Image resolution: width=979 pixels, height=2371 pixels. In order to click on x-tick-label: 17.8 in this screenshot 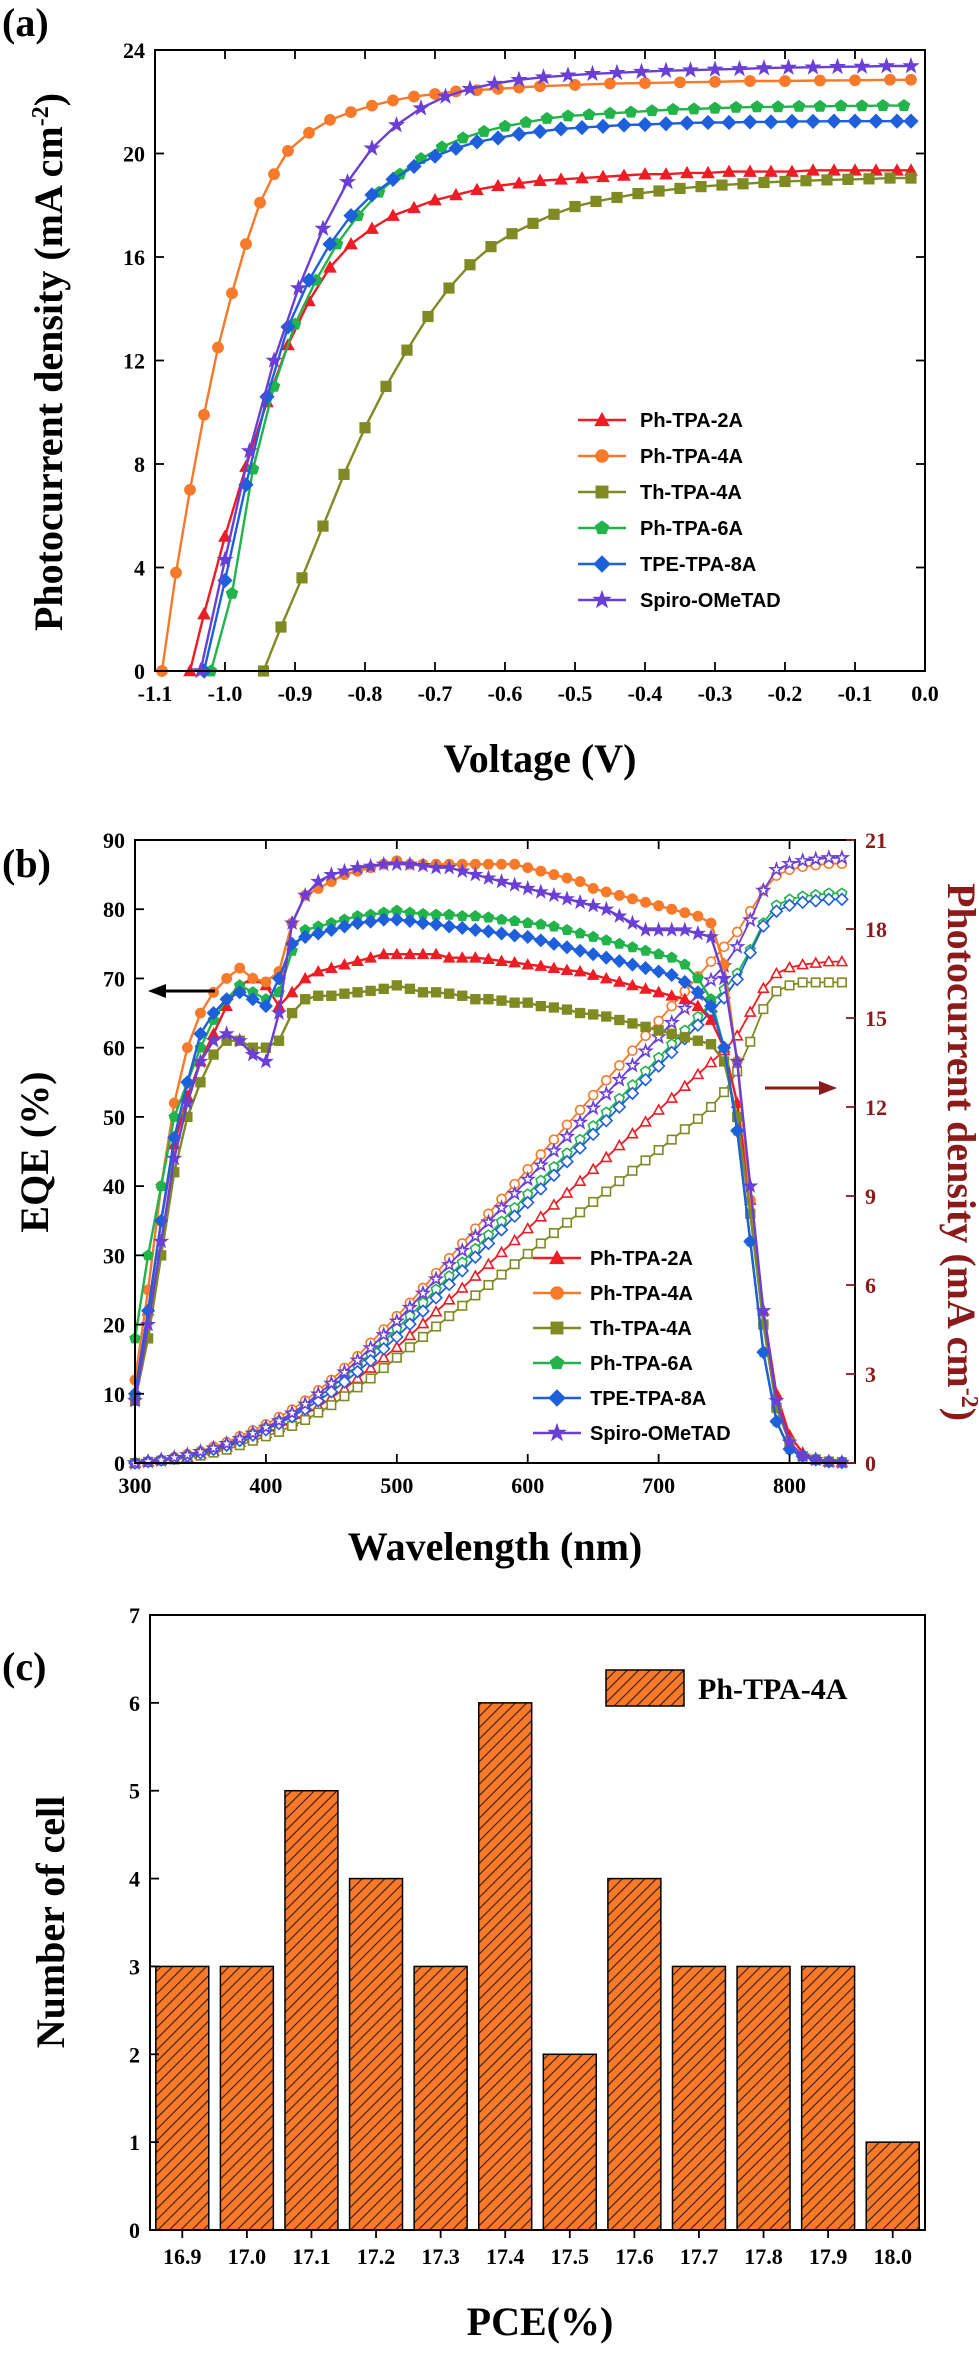, I will do `click(763, 2256)`.